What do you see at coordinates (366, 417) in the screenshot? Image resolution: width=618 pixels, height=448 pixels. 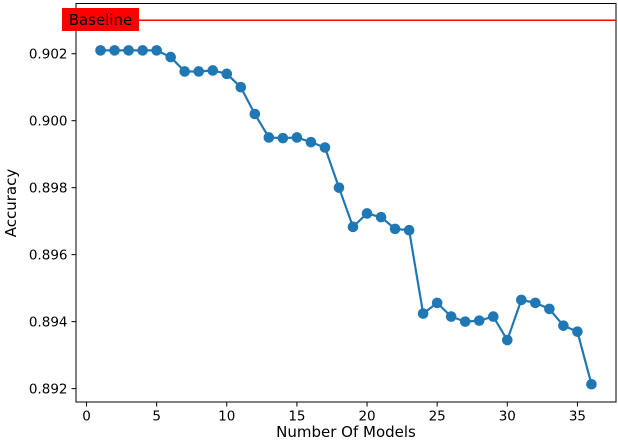 I see `x-tick-label: 20` at bounding box center [366, 417].